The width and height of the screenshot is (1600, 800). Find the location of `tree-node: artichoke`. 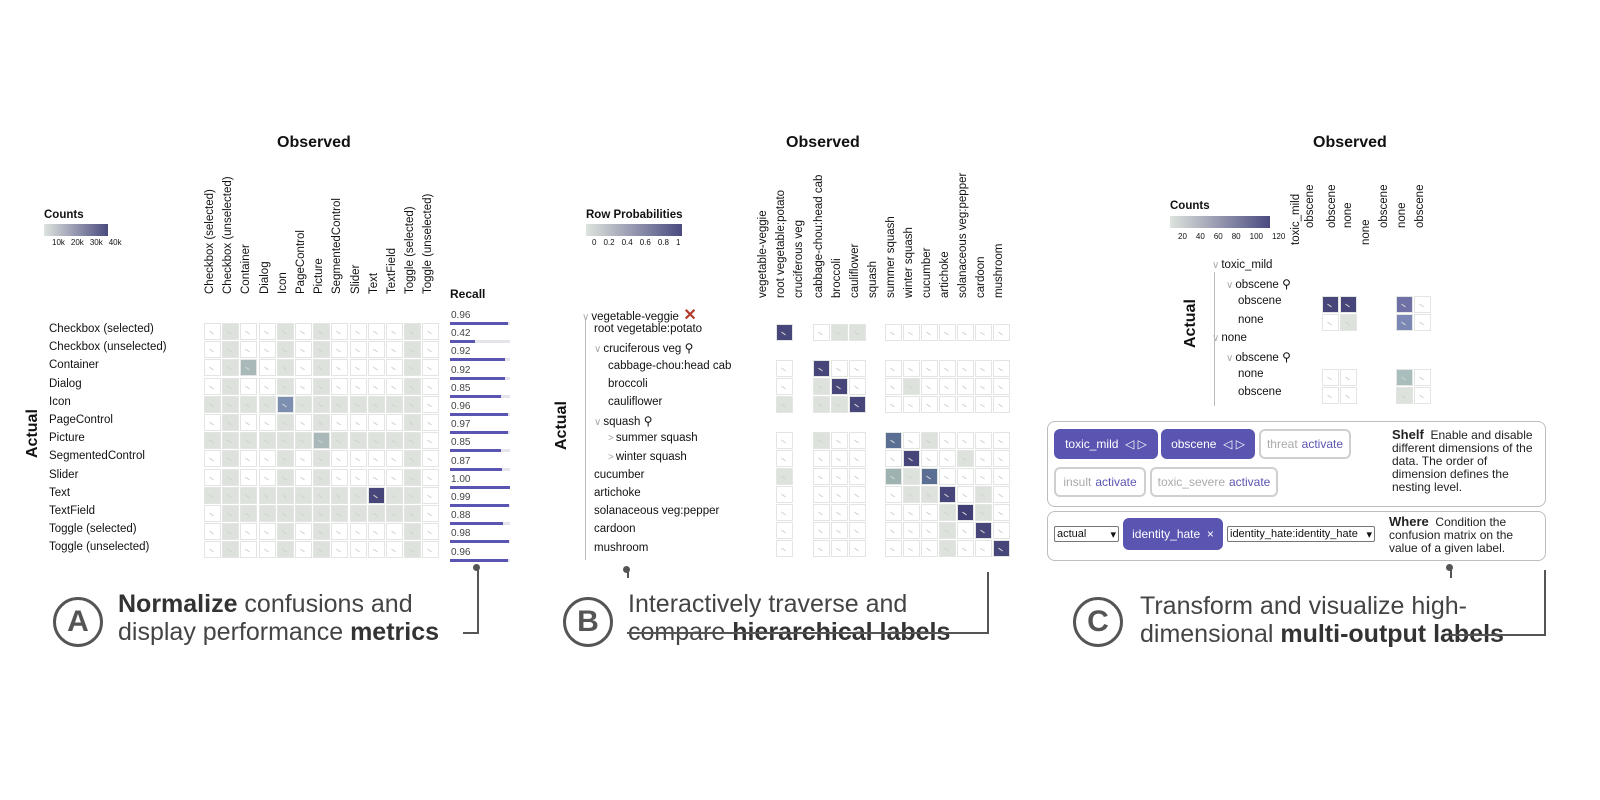

tree-node: artichoke is located at coordinates (617, 493).